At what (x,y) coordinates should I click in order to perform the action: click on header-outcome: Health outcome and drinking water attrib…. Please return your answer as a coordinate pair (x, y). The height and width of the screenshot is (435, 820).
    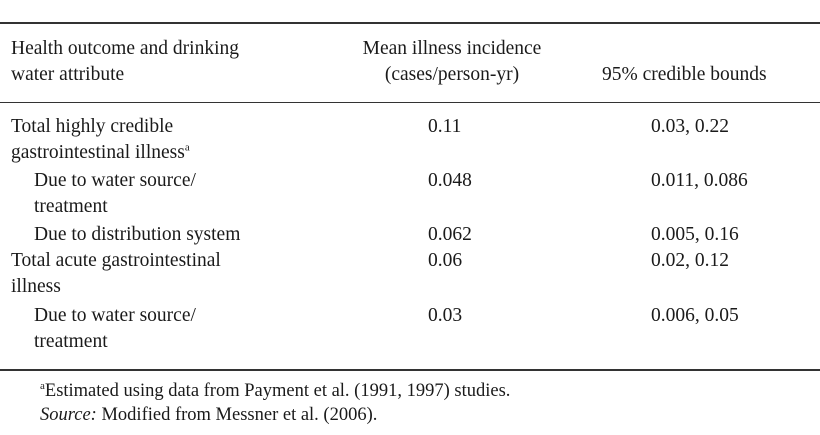
    Looking at the image, I should click on (125, 62).